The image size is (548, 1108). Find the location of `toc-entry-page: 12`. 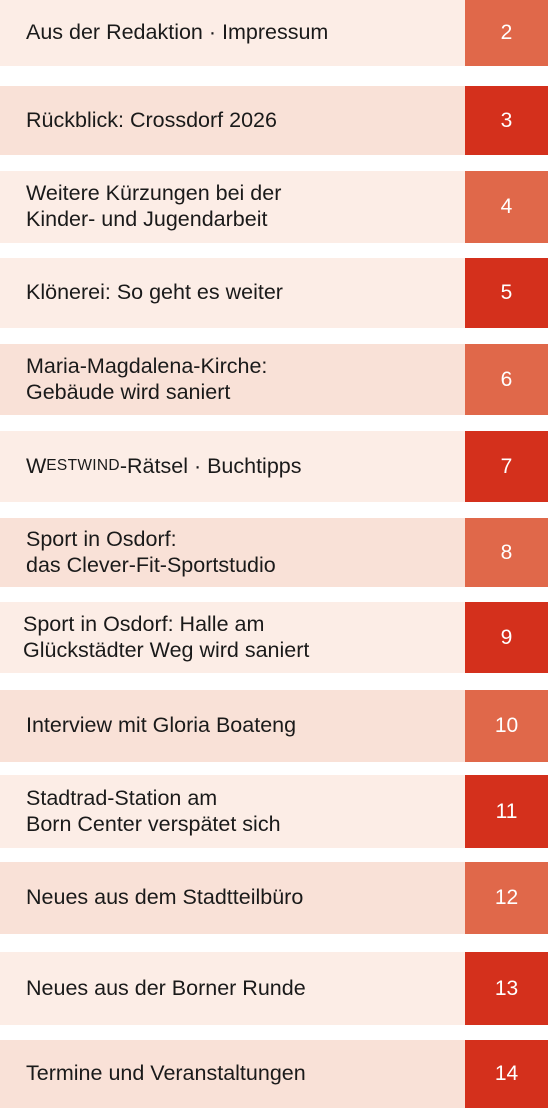

toc-entry-page: 12 is located at coordinates (506, 898).